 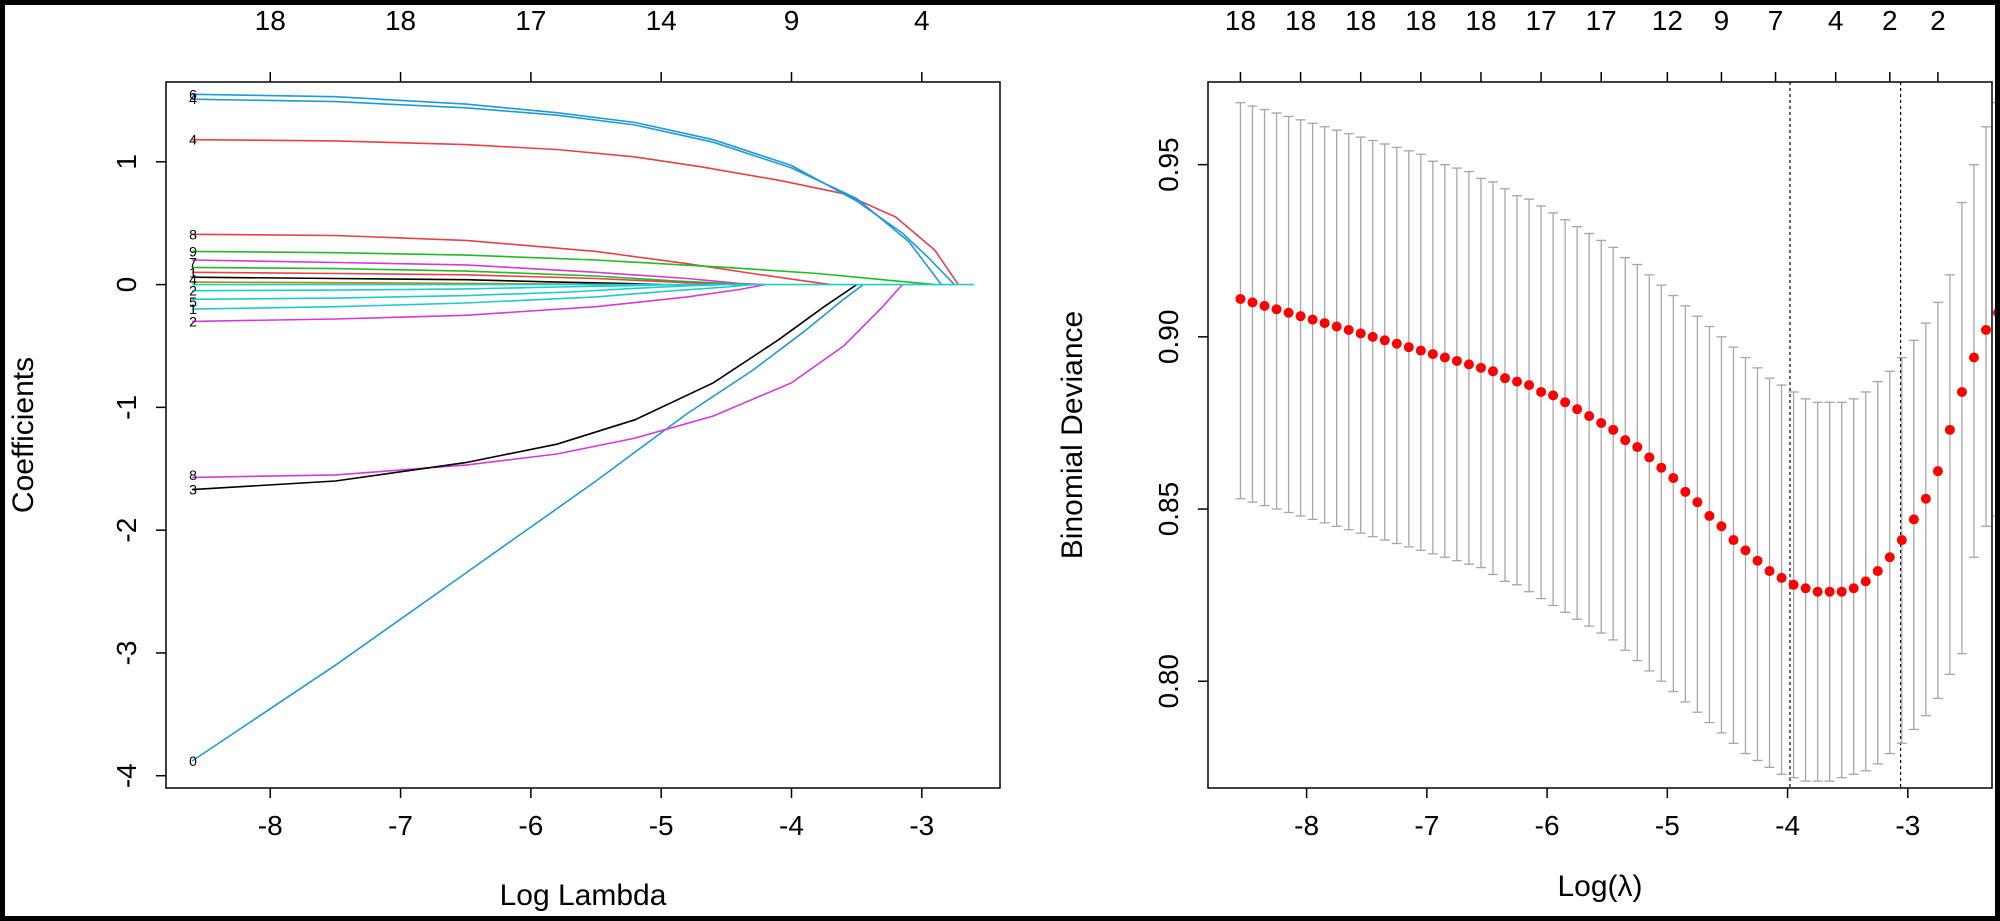 What do you see at coordinates (661, 825) in the screenshot?
I see `x-tick-label: -5` at bounding box center [661, 825].